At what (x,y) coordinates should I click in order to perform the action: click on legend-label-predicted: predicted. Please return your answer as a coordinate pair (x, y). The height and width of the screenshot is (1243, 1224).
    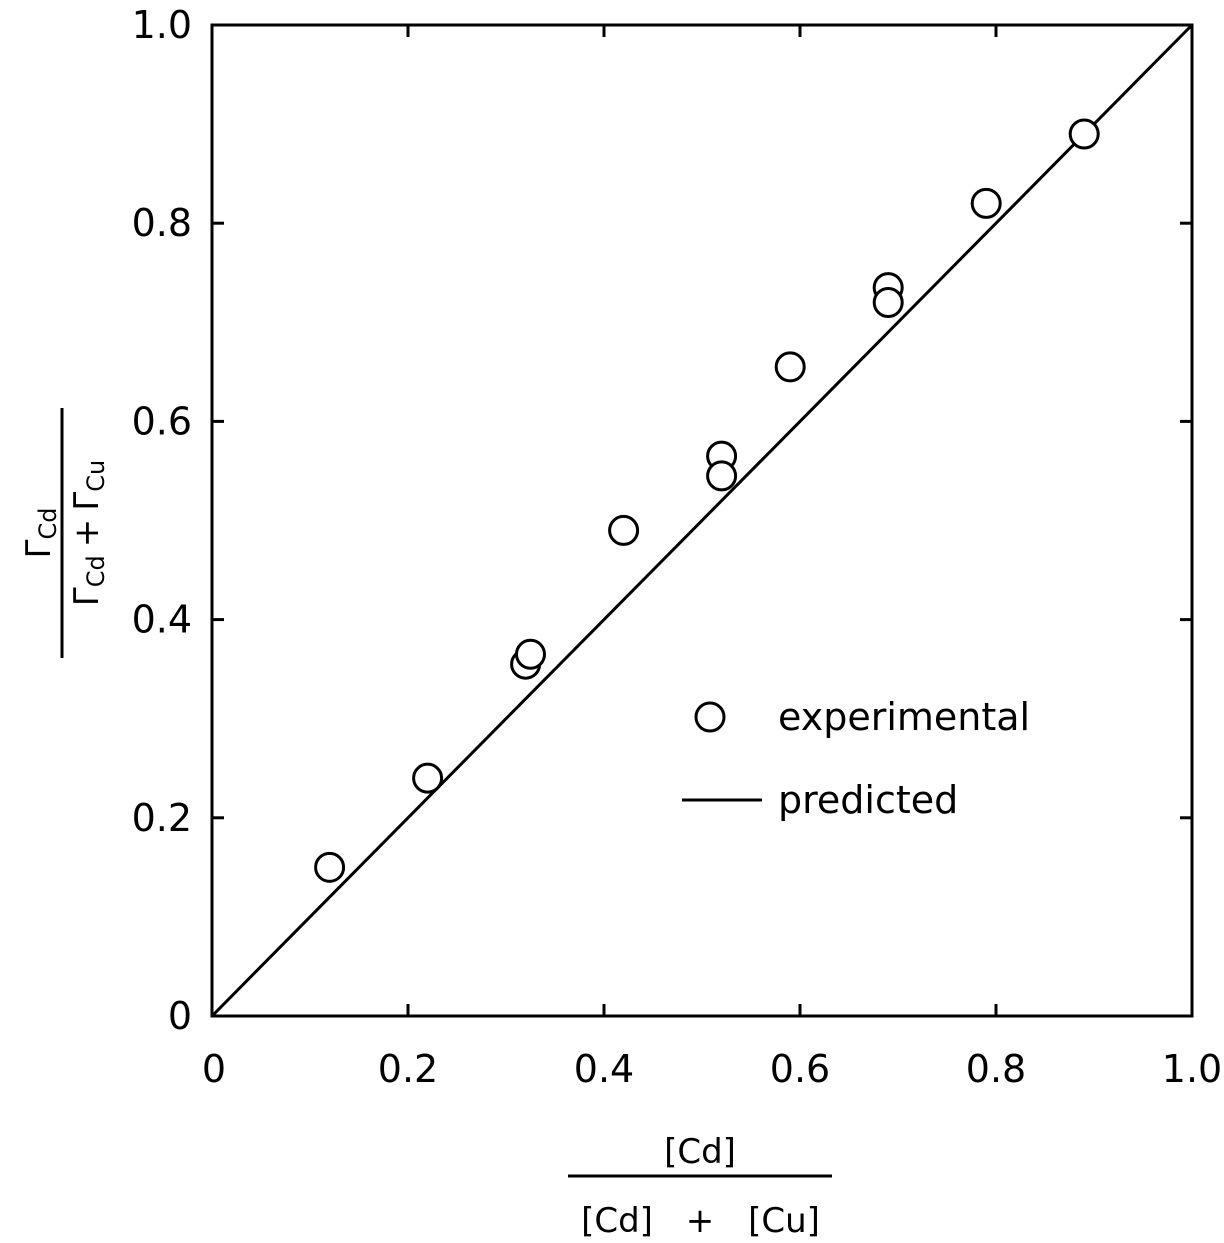
    Looking at the image, I should click on (868, 800).